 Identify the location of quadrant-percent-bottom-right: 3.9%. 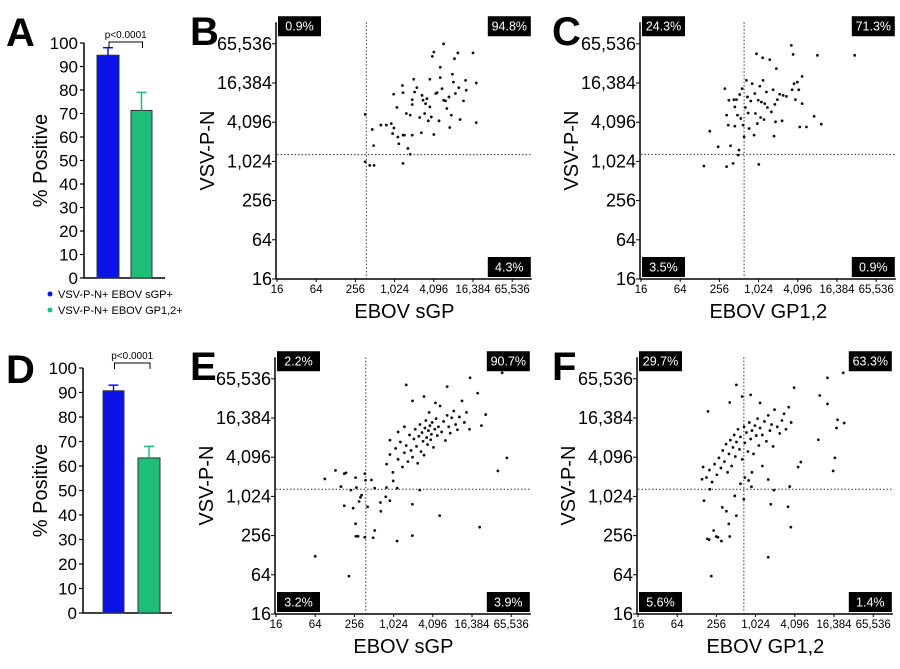
(508, 603).